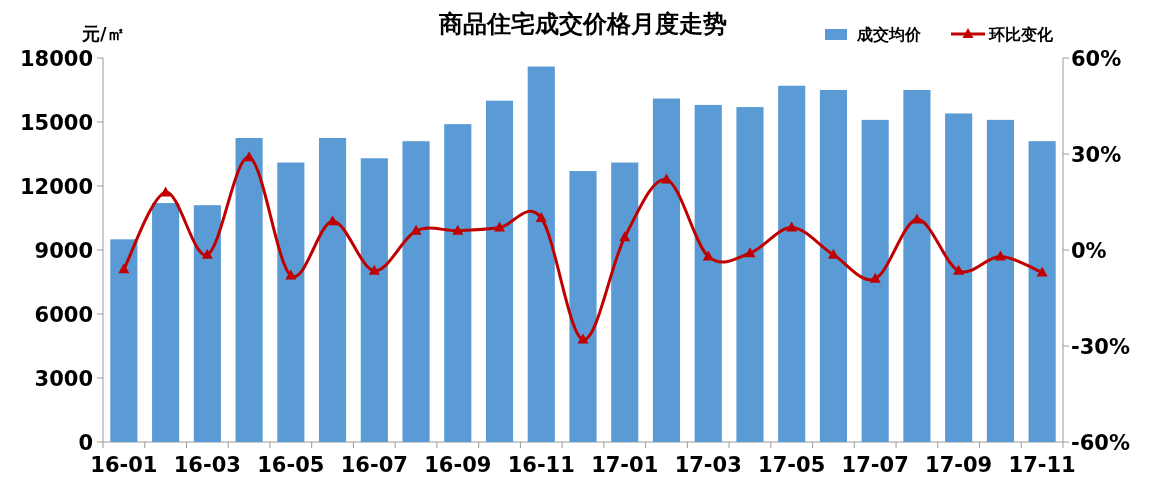 This screenshot has width=1151, height=490. I want to click on legend-label: 成交均价, so click(889, 34).